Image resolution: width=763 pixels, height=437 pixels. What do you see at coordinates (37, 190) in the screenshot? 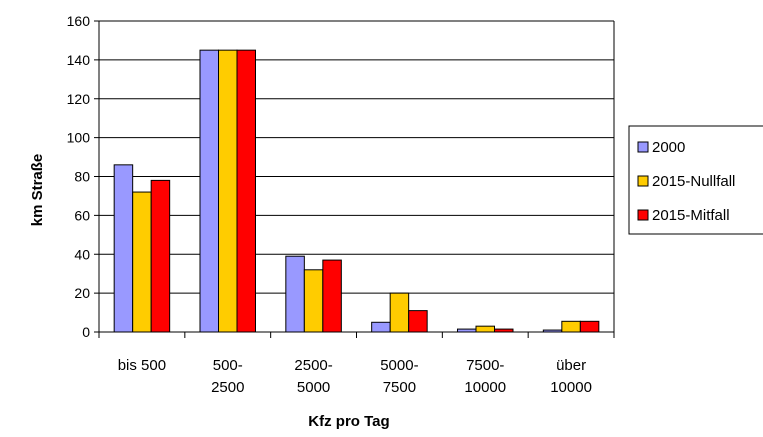
I see `y-axis-label: km Straße` at bounding box center [37, 190].